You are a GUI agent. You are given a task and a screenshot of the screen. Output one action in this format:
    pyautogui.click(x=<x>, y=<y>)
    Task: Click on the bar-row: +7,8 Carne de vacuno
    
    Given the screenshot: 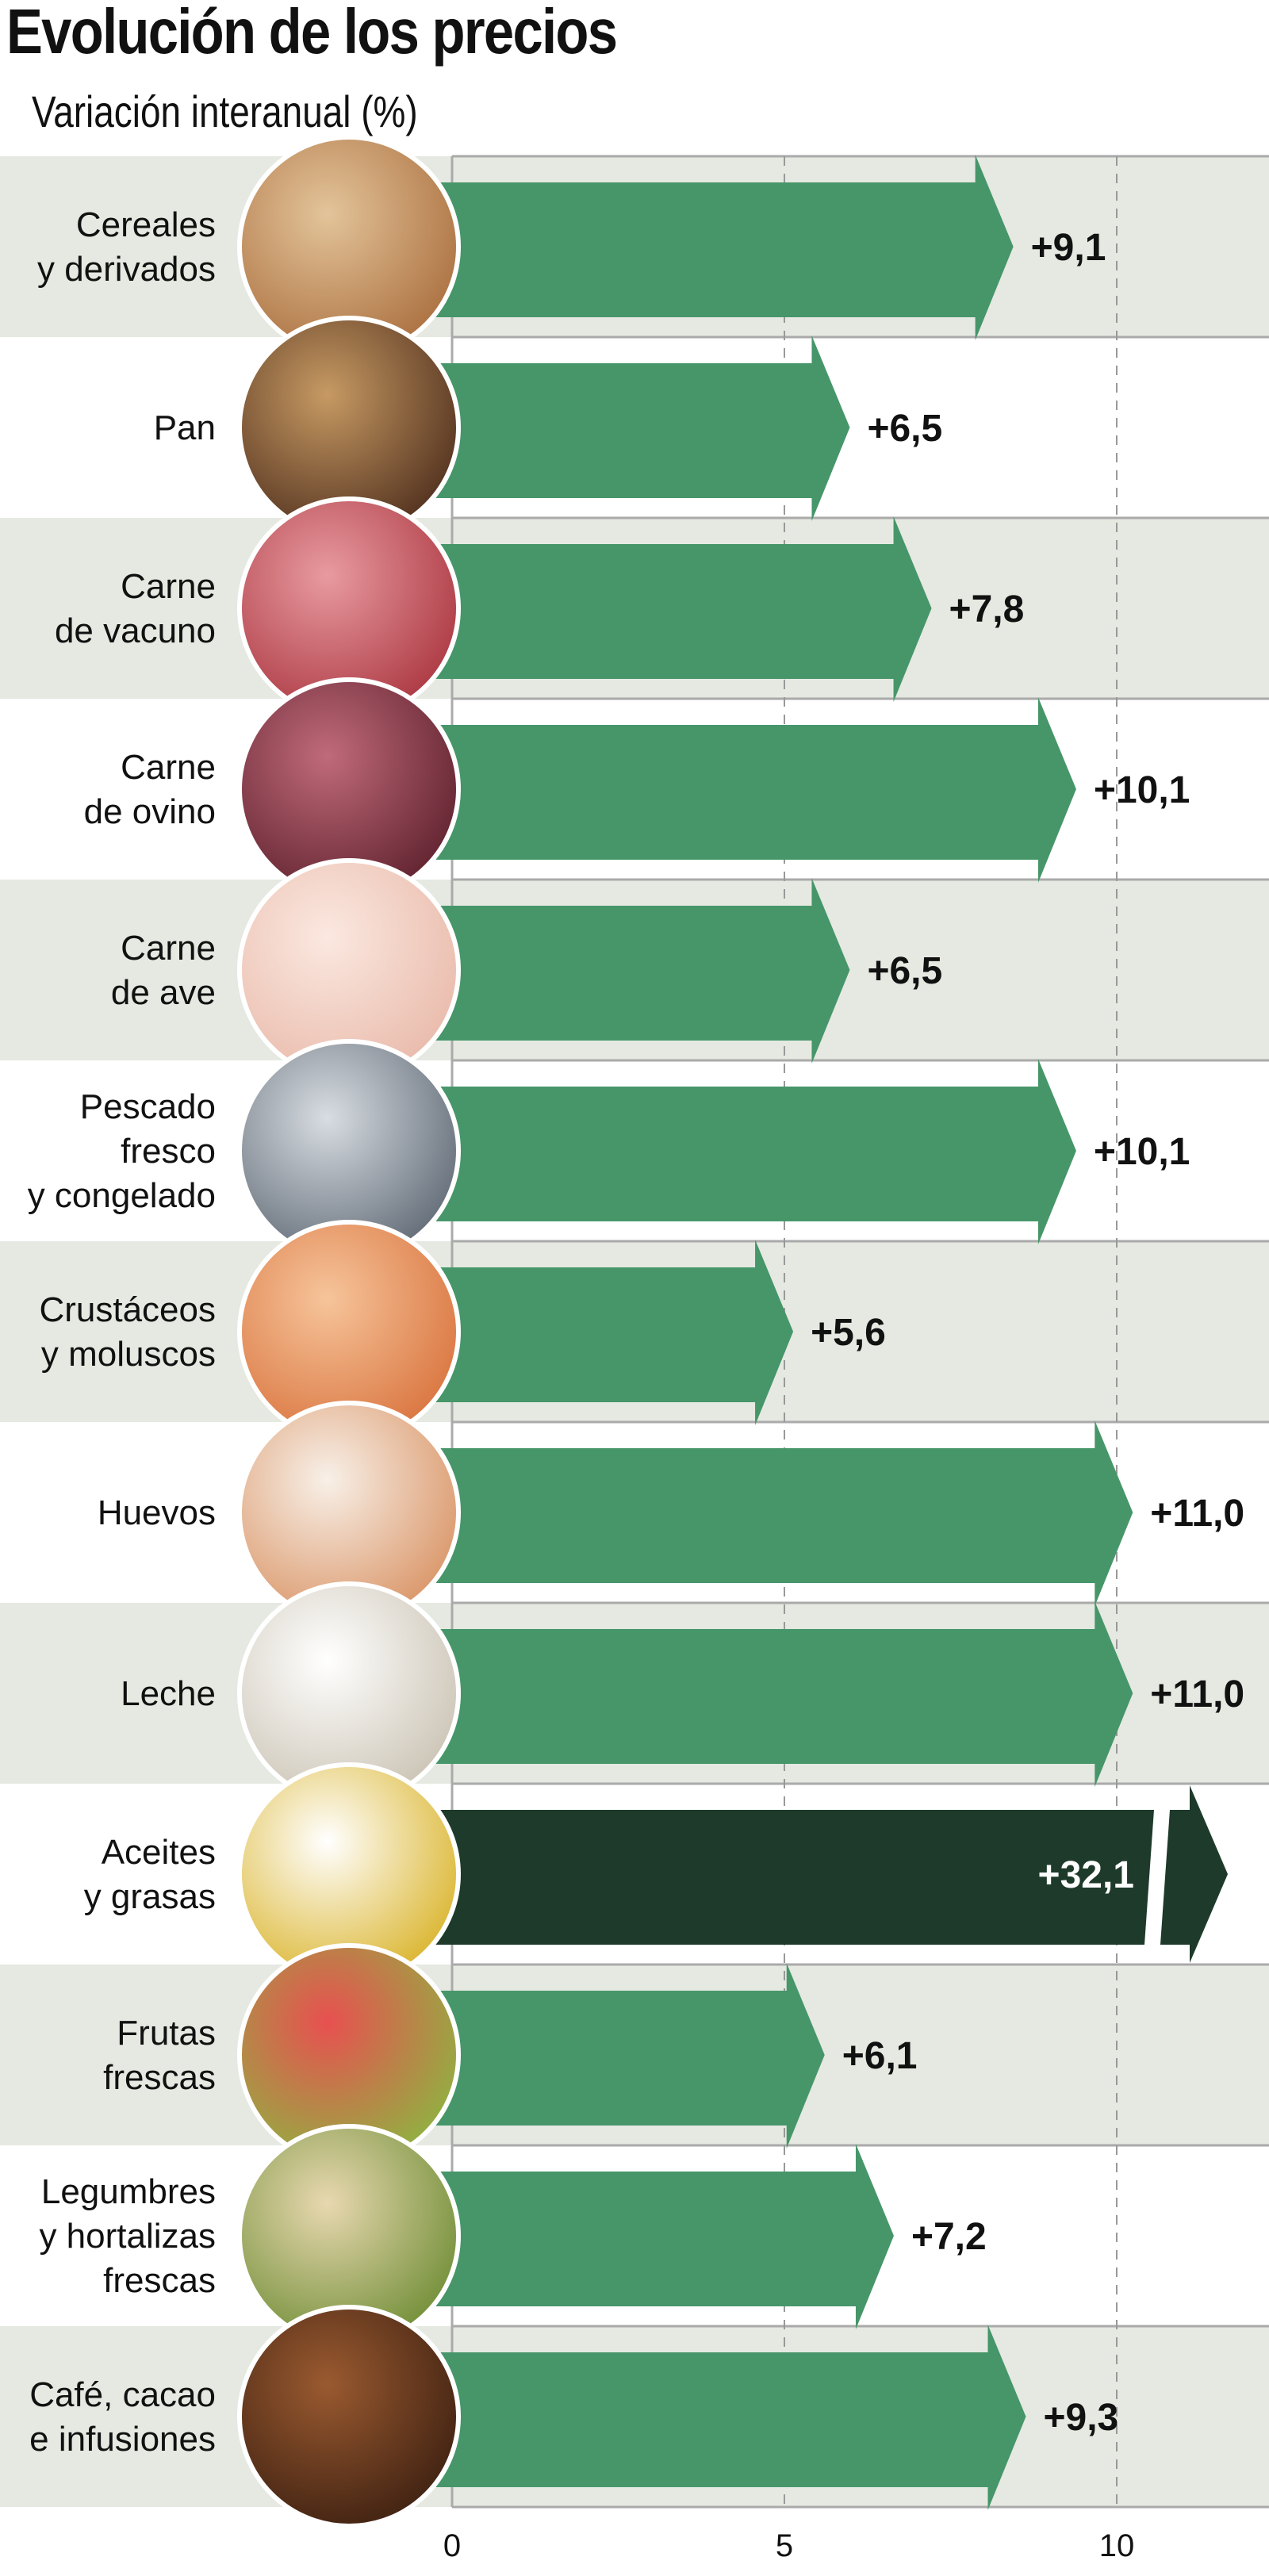 What is the action you would take?
    pyautogui.click(x=540, y=608)
    